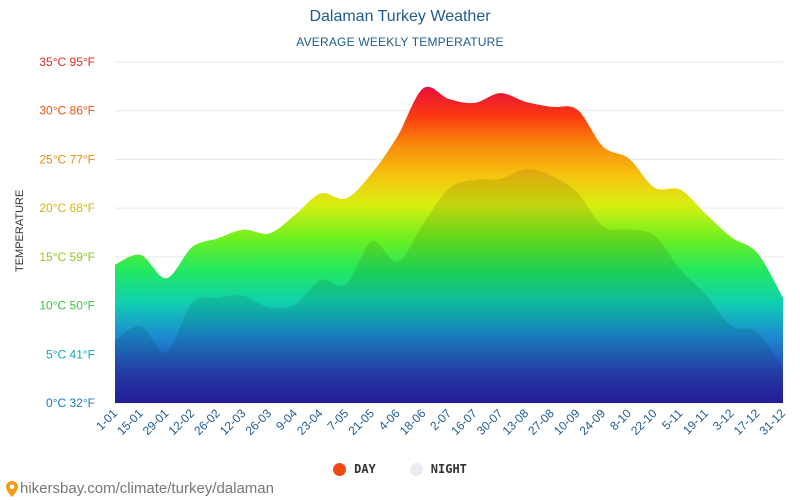 The height and width of the screenshot is (500, 800). What do you see at coordinates (67, 208) in the screenshot?
I see `y-tick-label: 20°C 68°F` at bounding box center [67, 208].